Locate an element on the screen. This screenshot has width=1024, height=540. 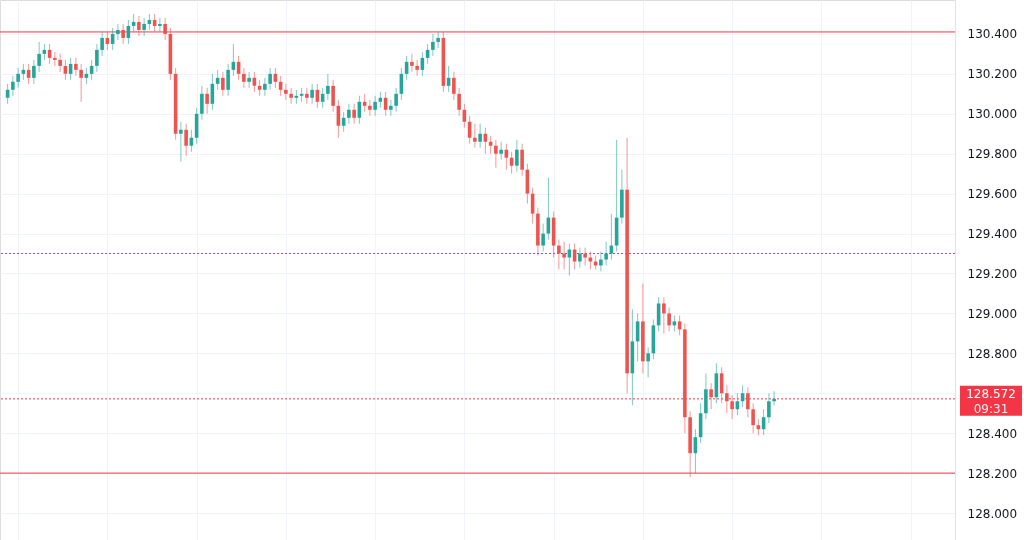
ref-line-label: 128.572 is located at coordinates (991, 393).